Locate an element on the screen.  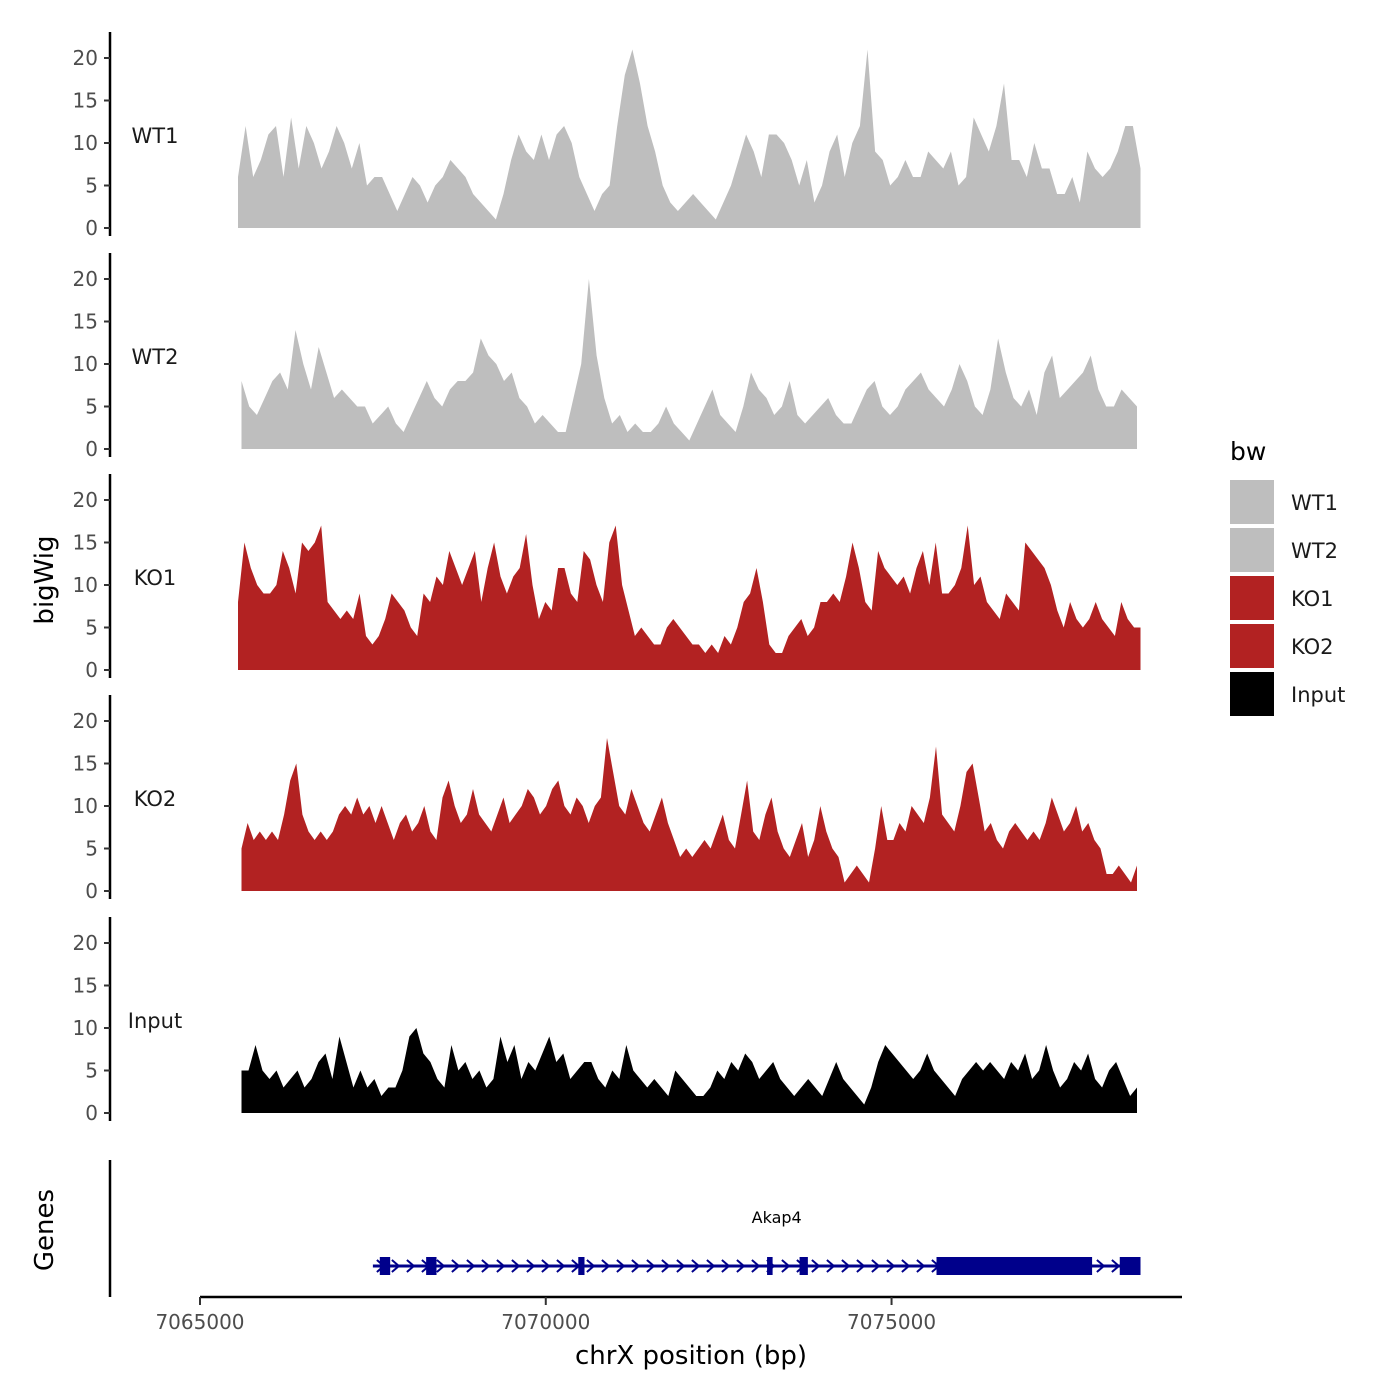
gene-panel: Akap4 is located at coordinates (624, 1228).